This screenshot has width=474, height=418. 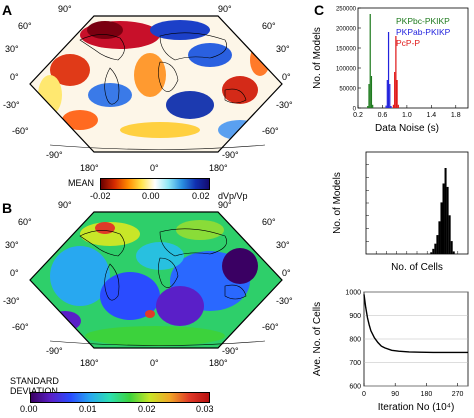 I want to click on y-tick-label: 50000, so click(x=347, y=90).